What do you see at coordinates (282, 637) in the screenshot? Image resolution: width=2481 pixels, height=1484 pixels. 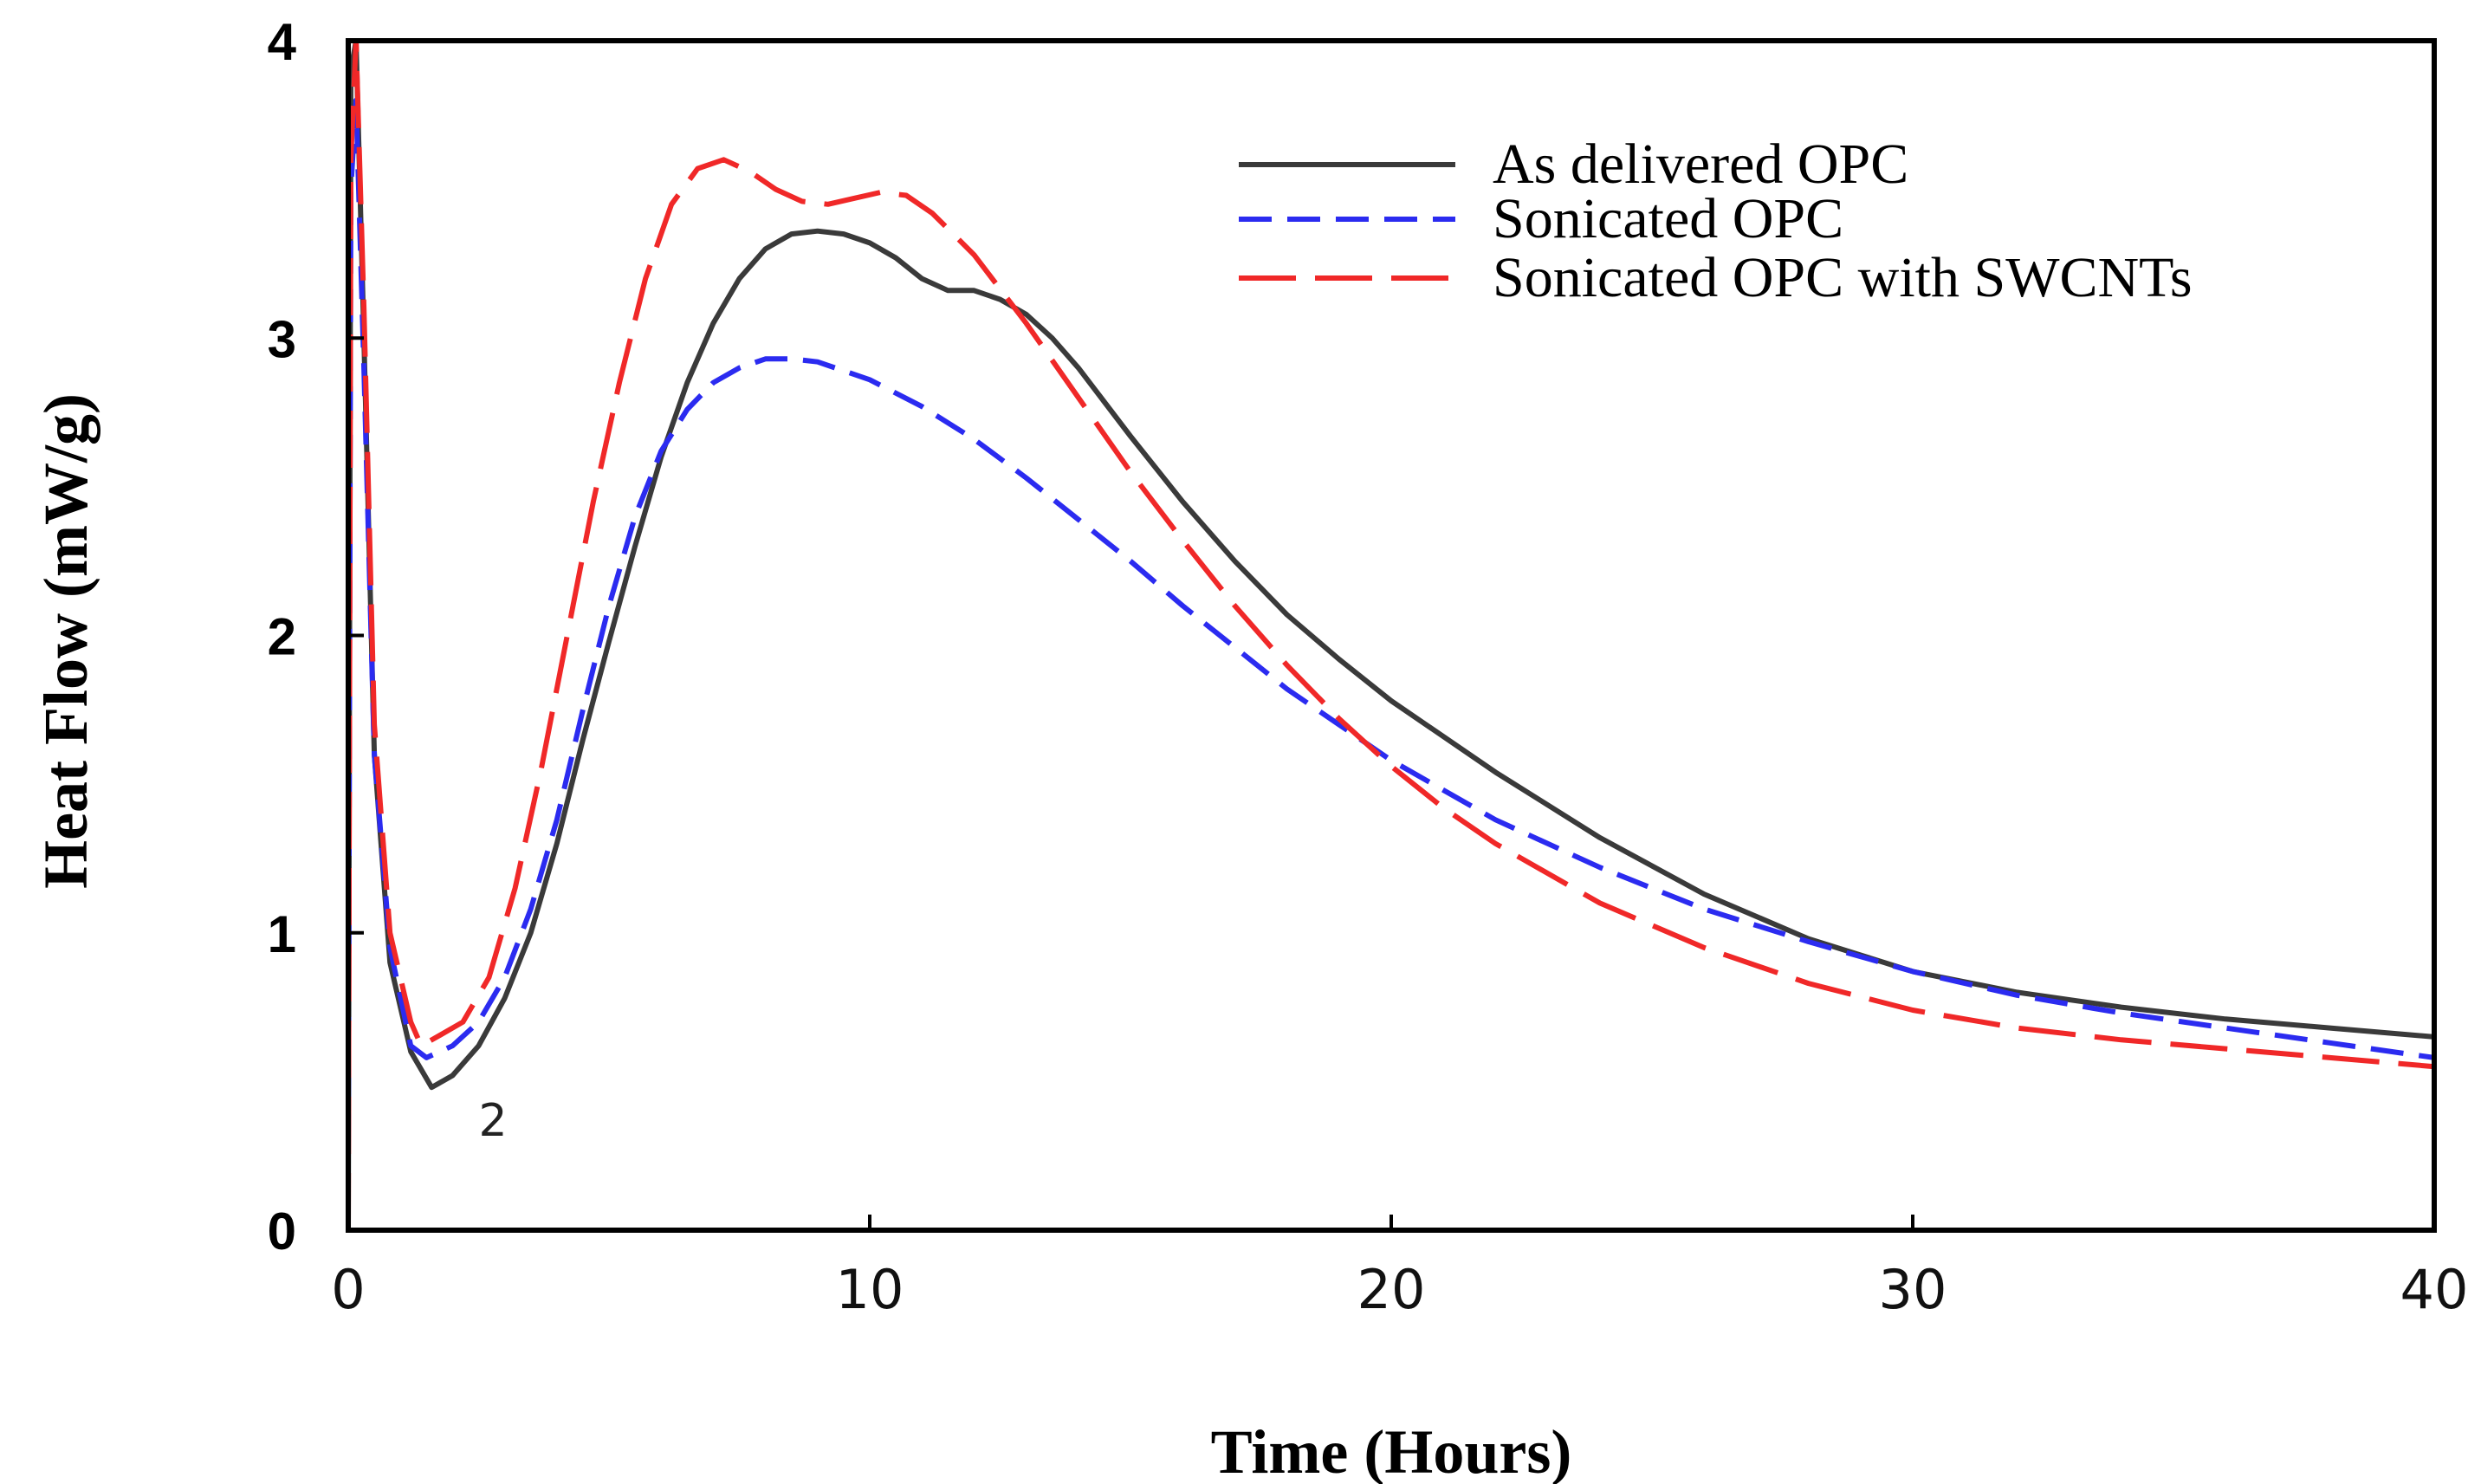 I see `y-tick-label: 2` at bounding box center [282, 637].